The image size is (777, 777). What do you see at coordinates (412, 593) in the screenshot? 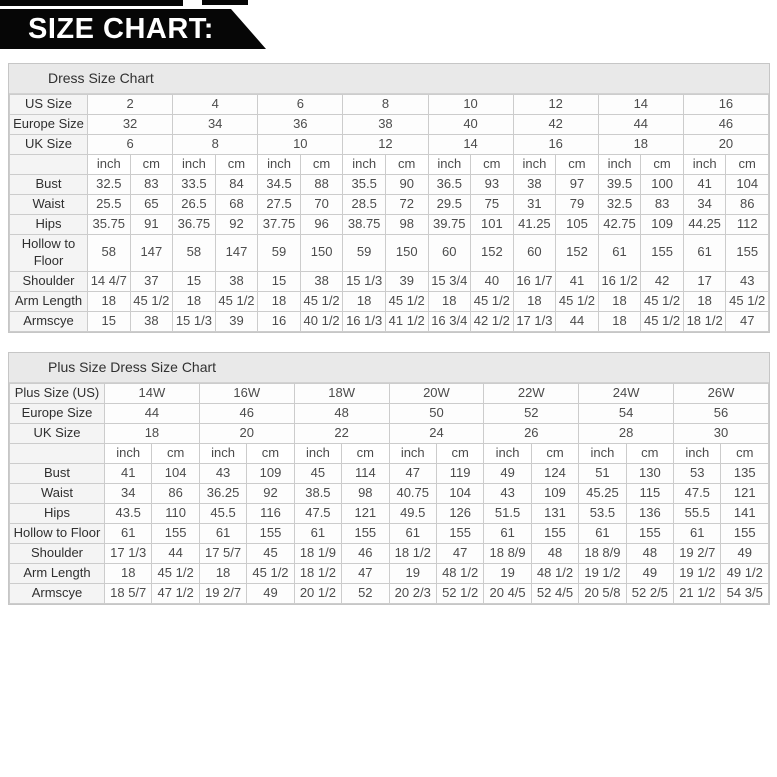
I see `value-cell: 20 2/3` at bounding box center [412, 593].